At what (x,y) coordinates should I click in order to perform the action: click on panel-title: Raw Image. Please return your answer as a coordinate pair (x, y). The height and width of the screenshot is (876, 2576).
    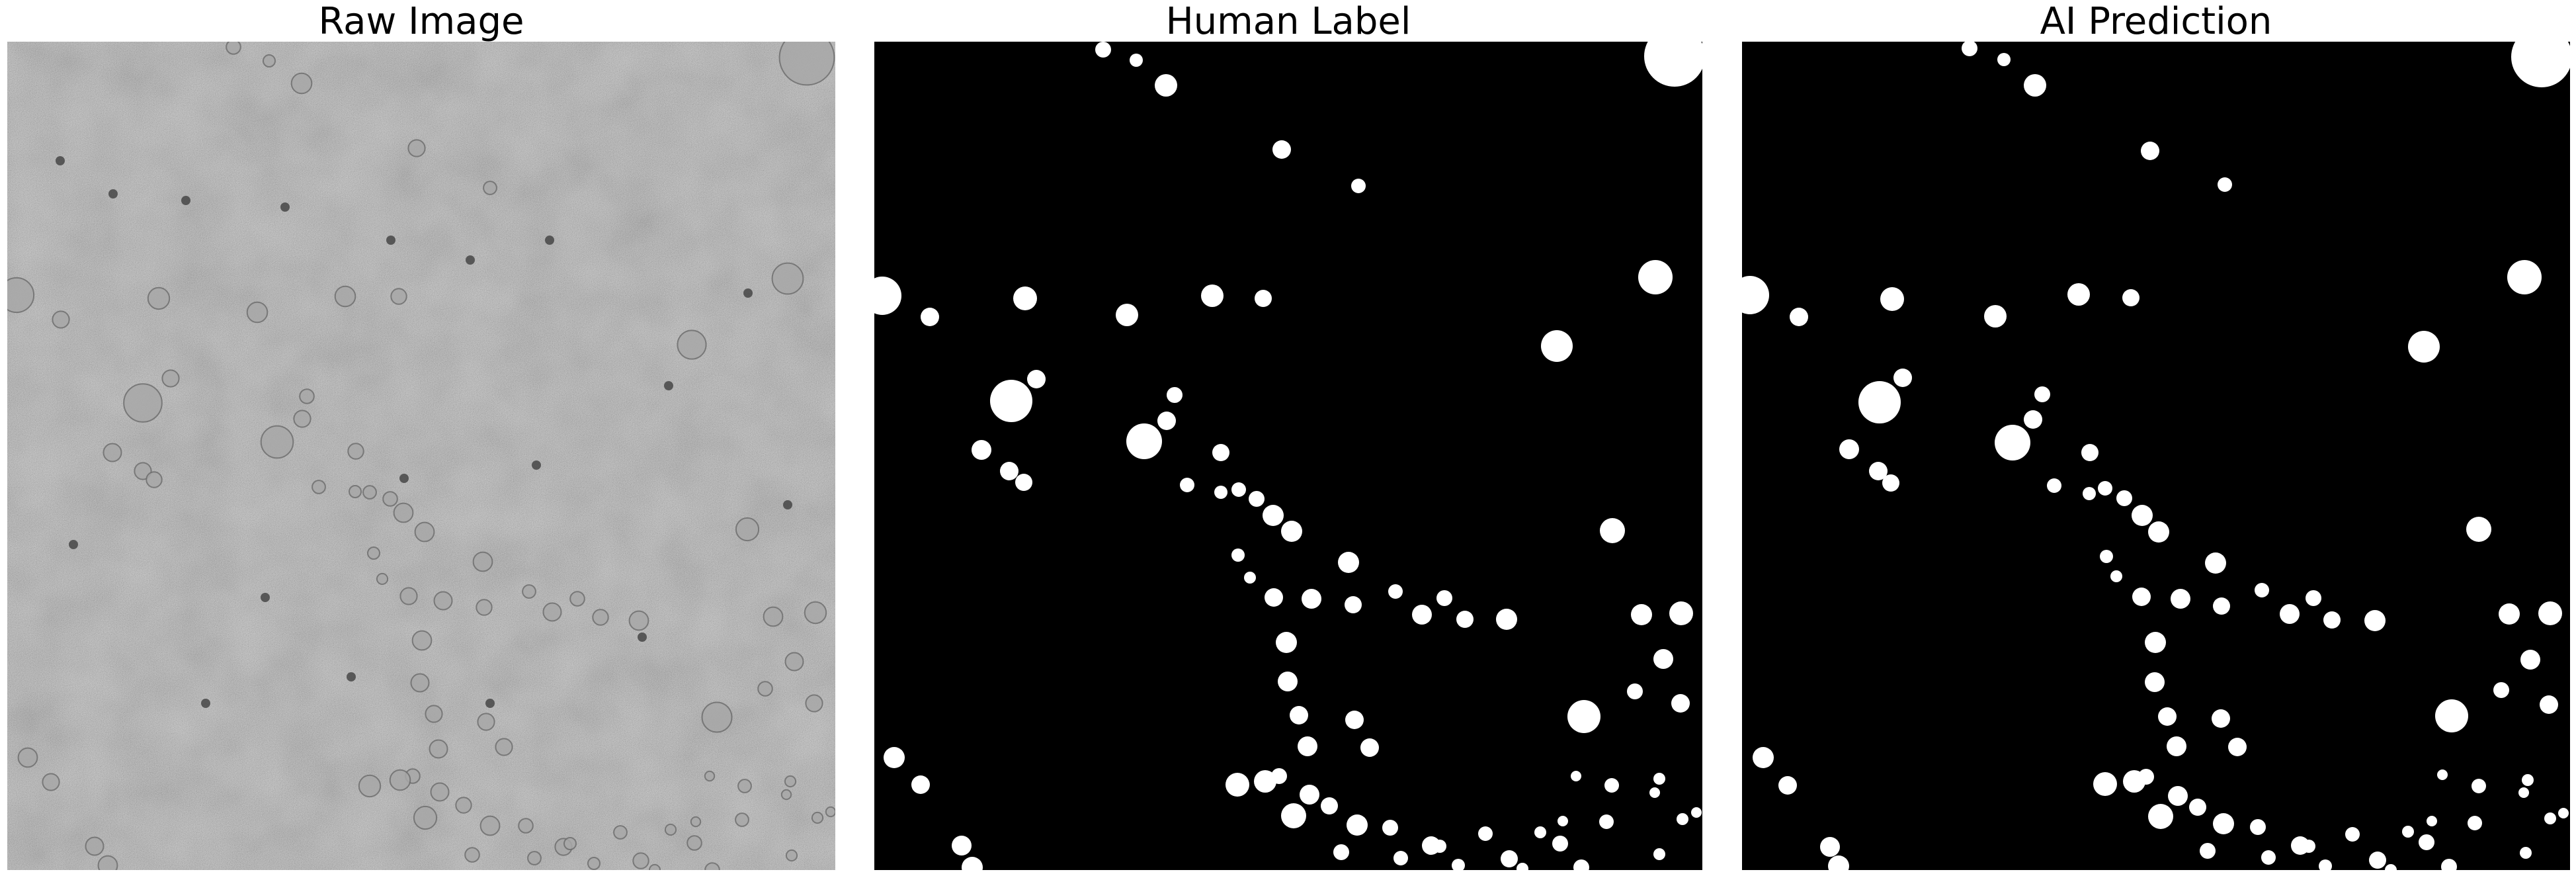
    Looking at the image, I should click on (421, 22).